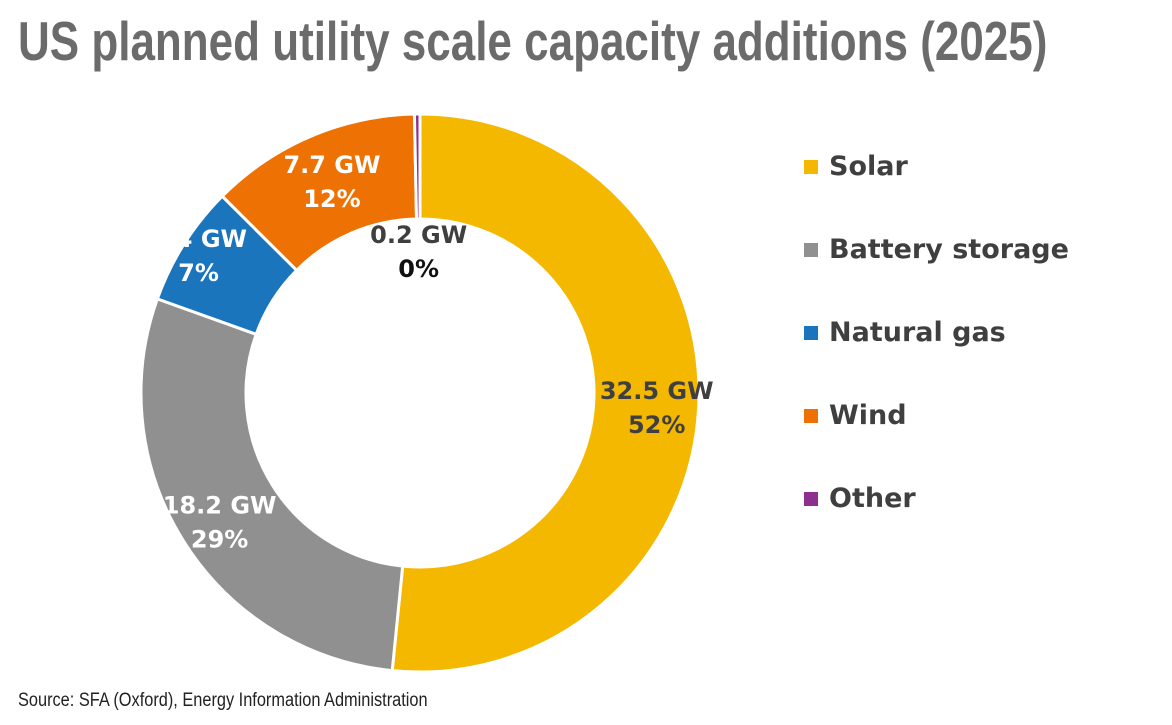 This screenshot has height=725, width=1172. Describe the element at coordinates (936, 498) in the screenshot. I see `legend-item-other: Other` at that location.